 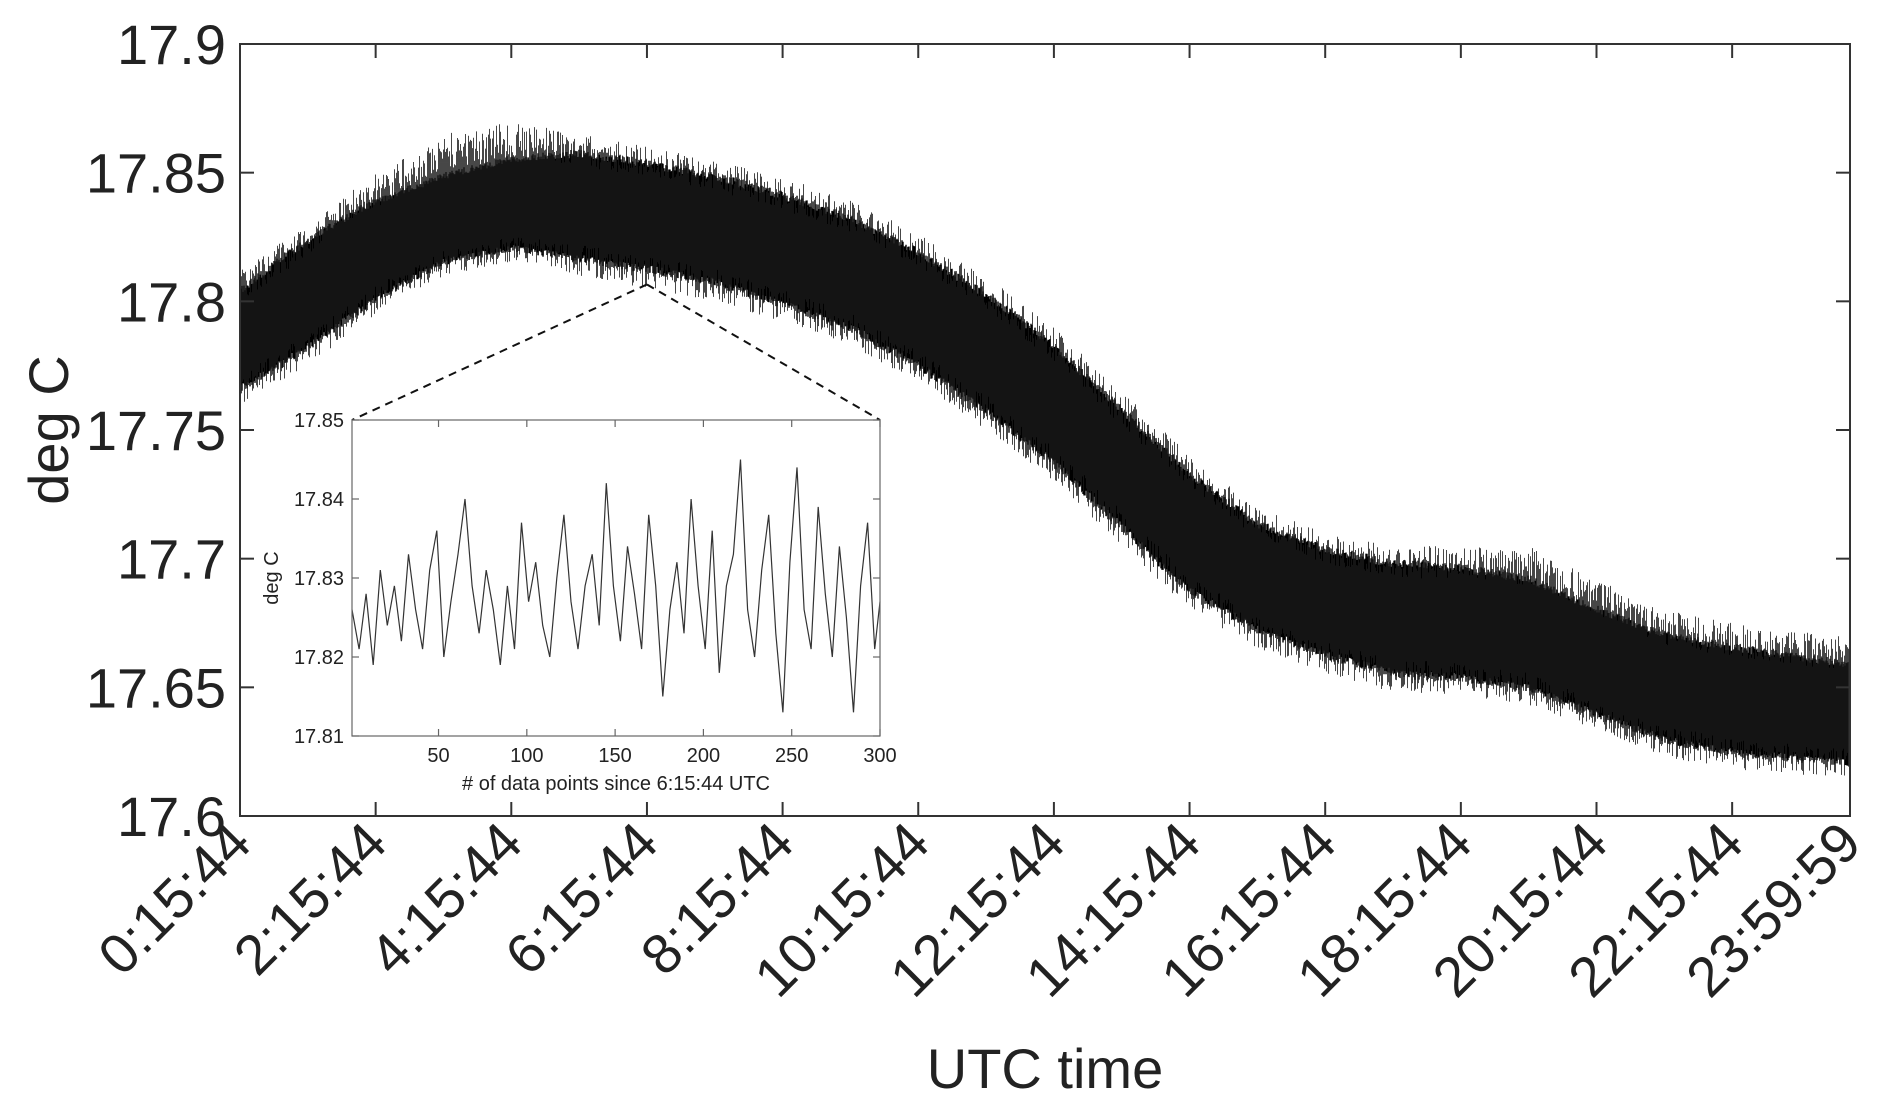 What do you see at coordinates (272, 577) in the screenshot?
I see `inset-y-axis-label: deg C` at bounding box center [272, 577].